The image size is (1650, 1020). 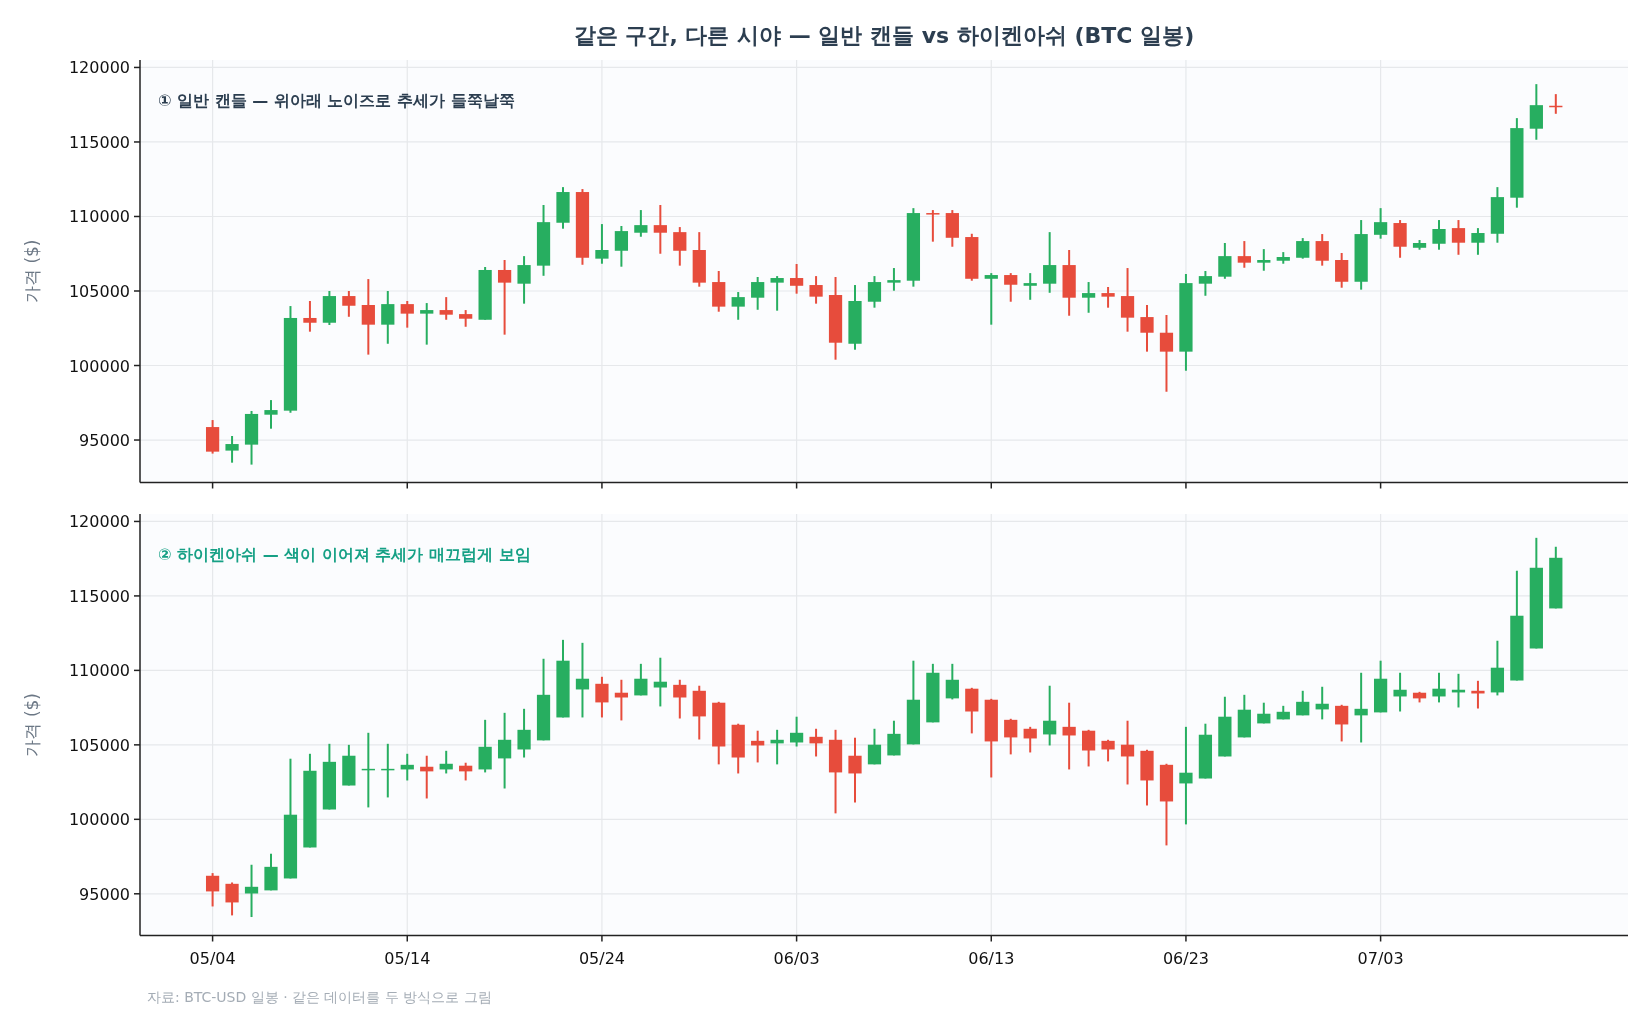 What do you see at coordinates (884, 35) in the screenshot?
I see `chart-title: 같은 구간, 다른 시야 — 일반 캔들 vs 하이켄아쉬 (BTC 일봉)` at bounding box center [884, 35].